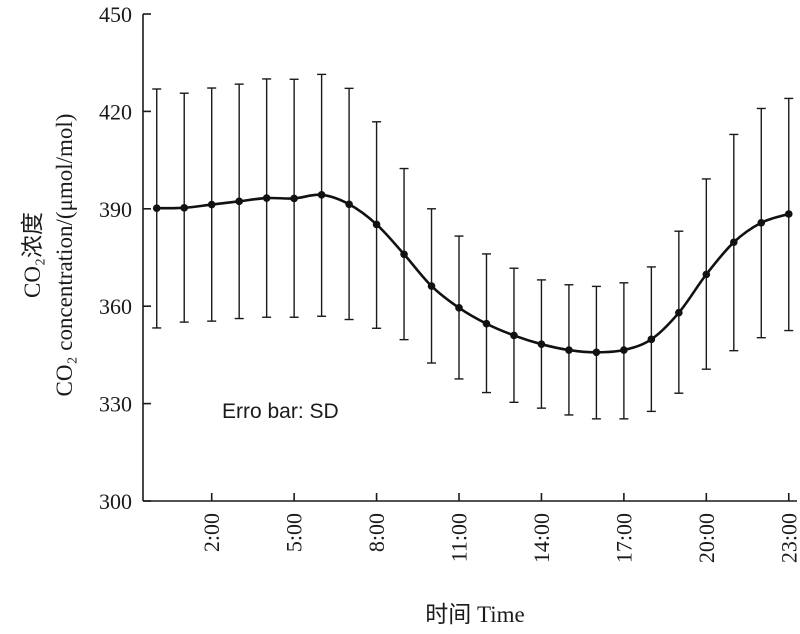  Describe the element at coordinates (474, 614) in the screenshot. I see `x-axis-title: 时间 Time` at that location.